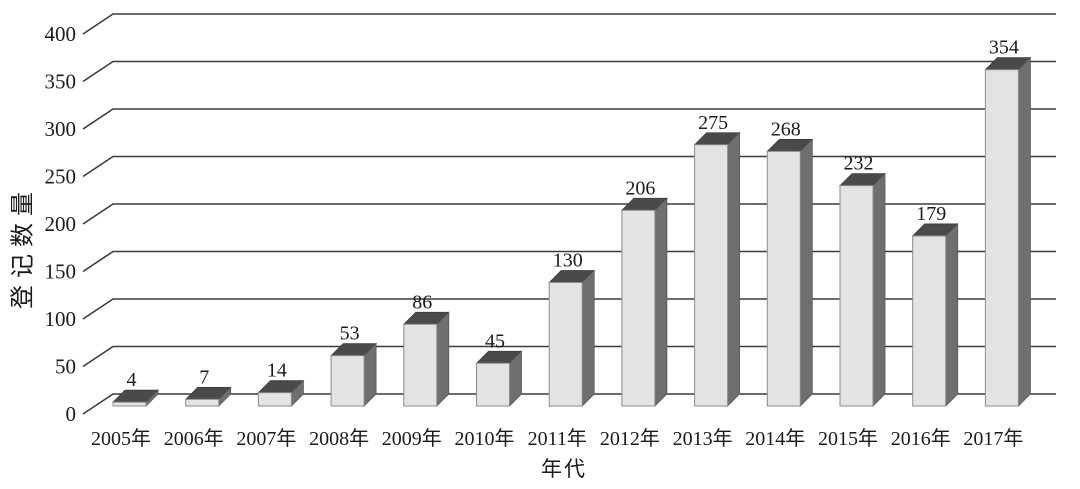 This screenshot has width=1080, height=489. What do you see at coordinates (630, 438) in the screenshot?
I see `x-axis-tick-label: 2012年` at bounding box center [630, 438].